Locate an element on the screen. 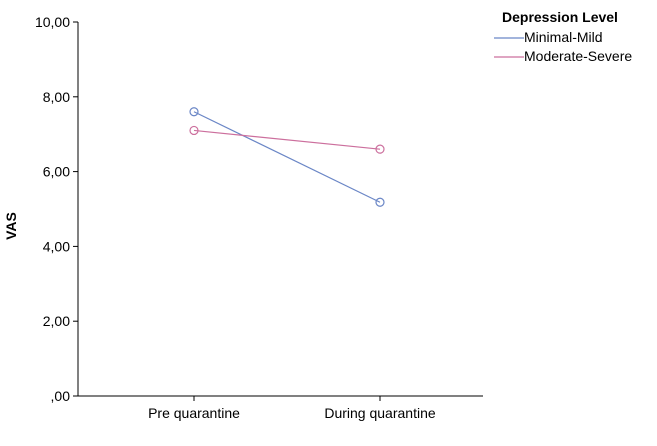  series-group is located at coordinates (287, 157).